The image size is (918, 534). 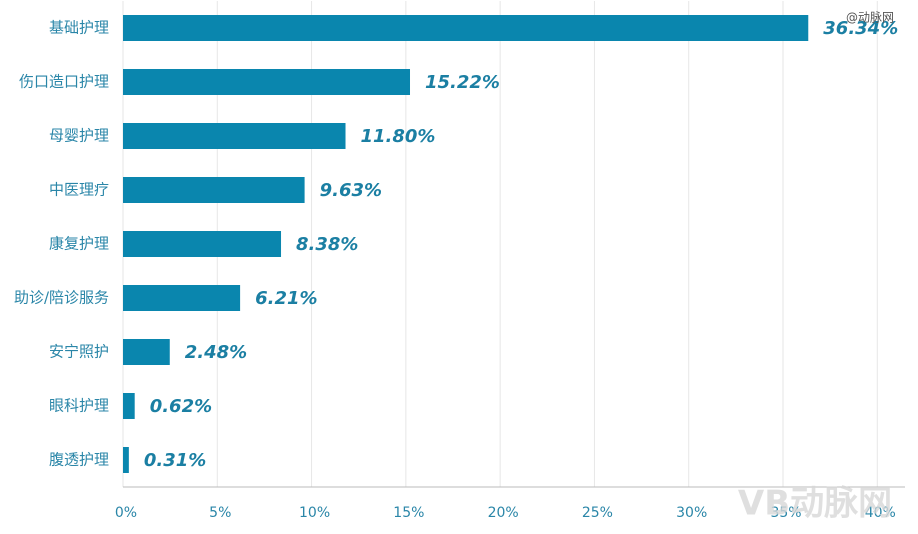 What do you see at coordinates (597, 513) in the screenshot?
I see `x-tick-label: 25%` at bounding box center [597, 513].